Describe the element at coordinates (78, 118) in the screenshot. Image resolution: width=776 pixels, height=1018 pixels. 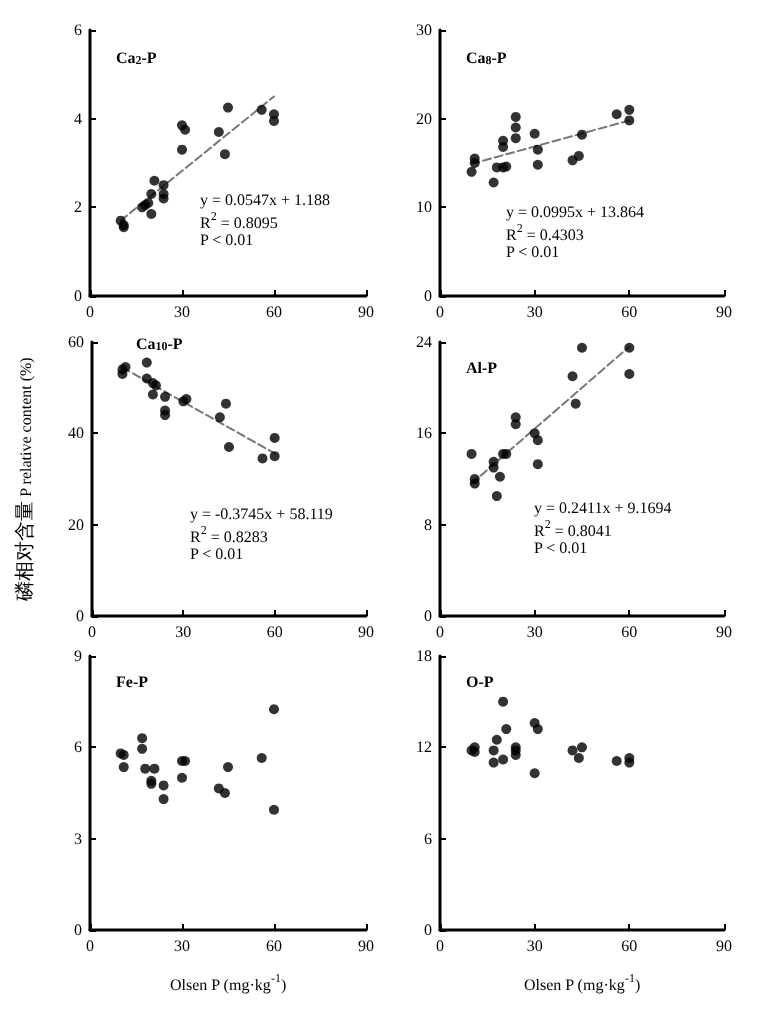
I see `y-tick-label: 4` at that location.